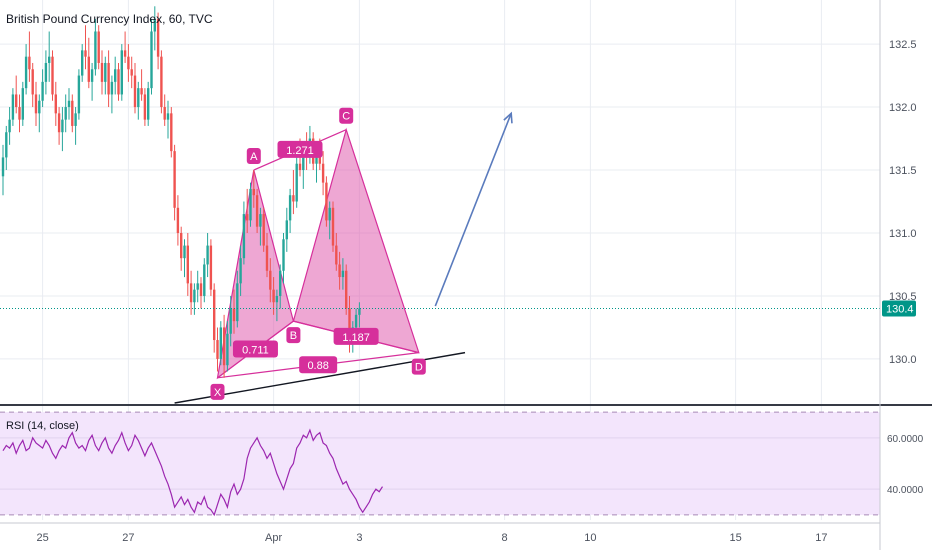 This screenshot has height=555, width=932. Describe the element at coordinates (193, 472) in the screenshot. I see `rsi-line` at that location.